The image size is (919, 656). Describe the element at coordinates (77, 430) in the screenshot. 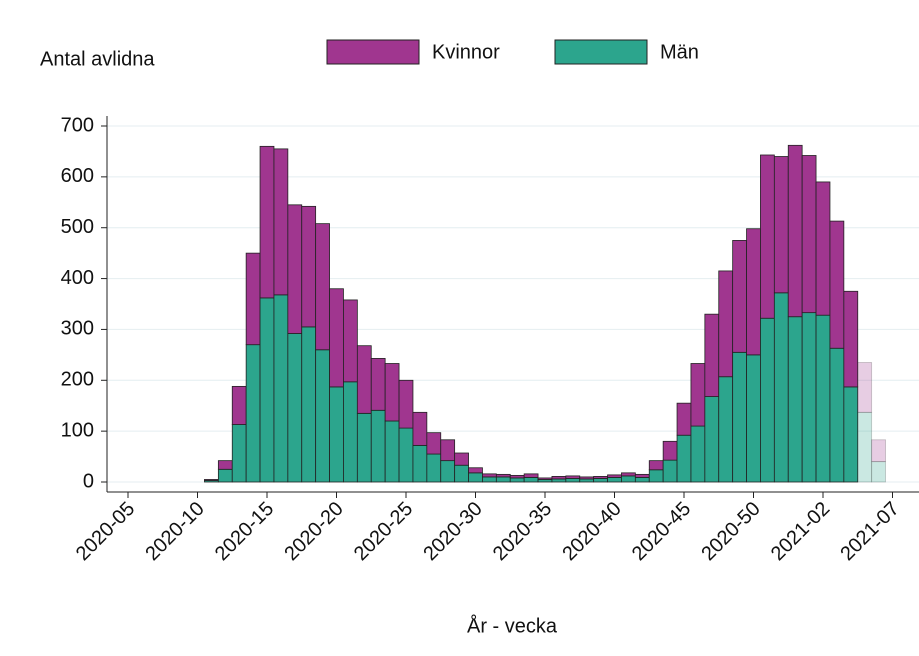

I see `y-tick-label: 100` at that location.